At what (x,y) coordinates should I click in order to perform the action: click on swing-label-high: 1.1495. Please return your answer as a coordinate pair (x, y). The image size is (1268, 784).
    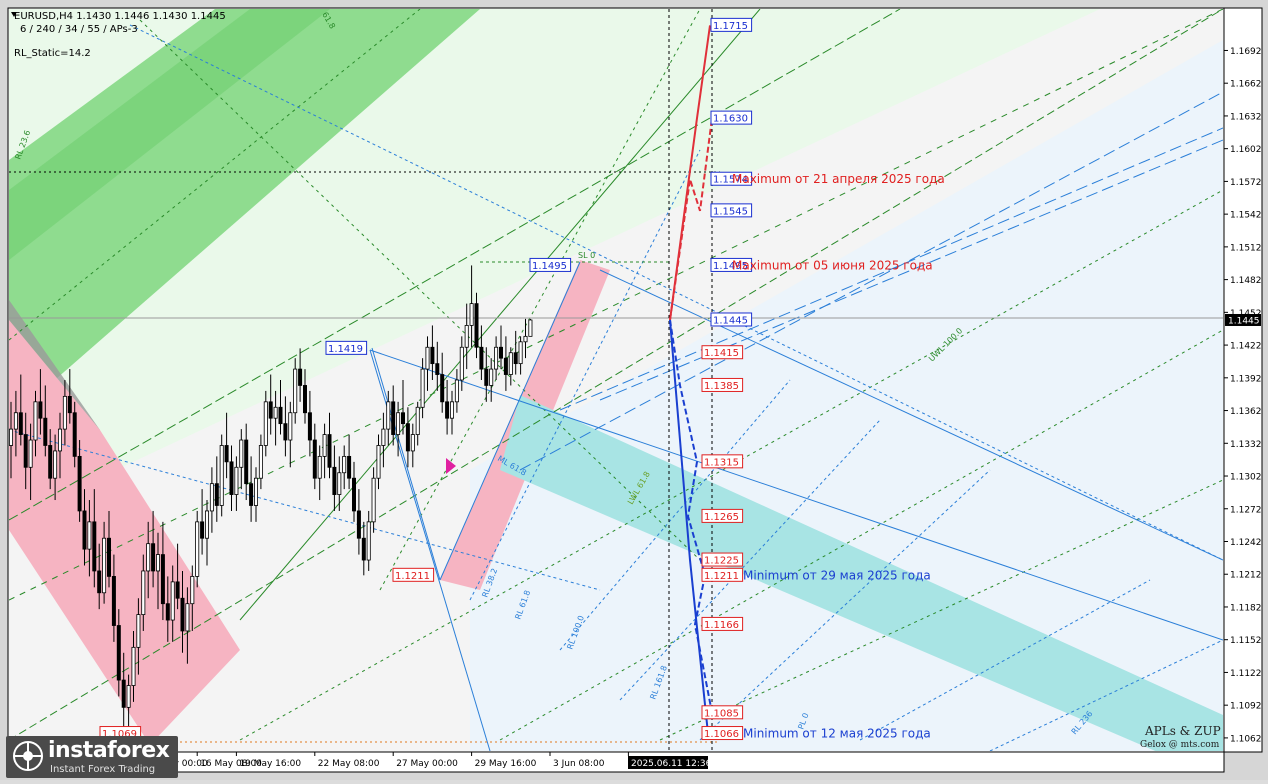
    Looking at the image, I should click on (549, 266).